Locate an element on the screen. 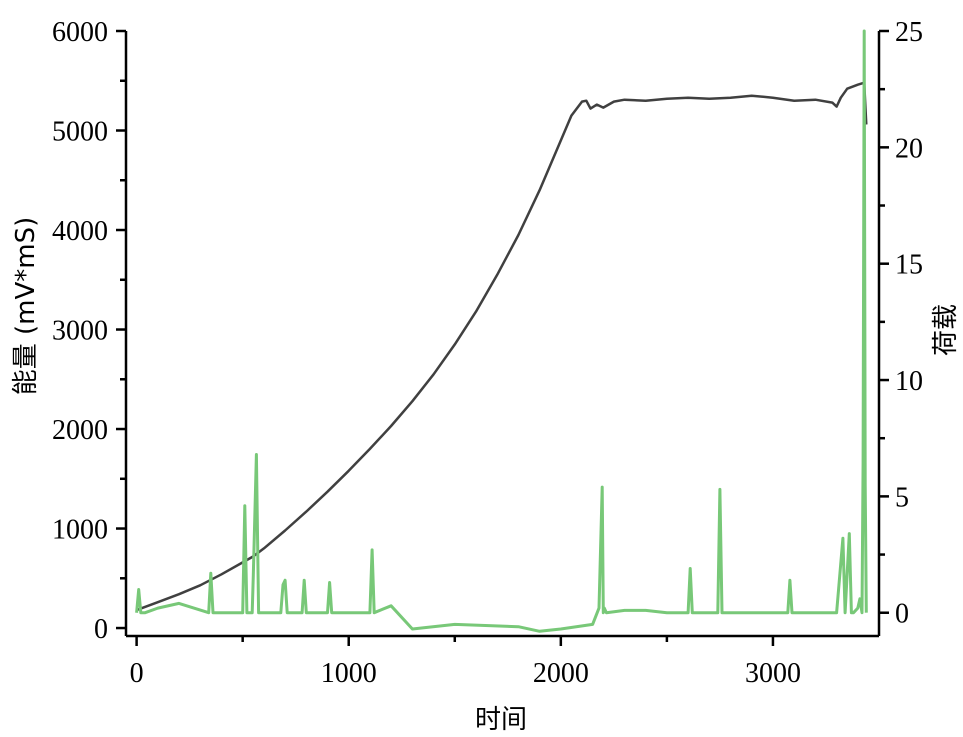 The width and height of the screenshot is (963, 737). y-tick-label: 1000 is located at coordinates (80, 530).